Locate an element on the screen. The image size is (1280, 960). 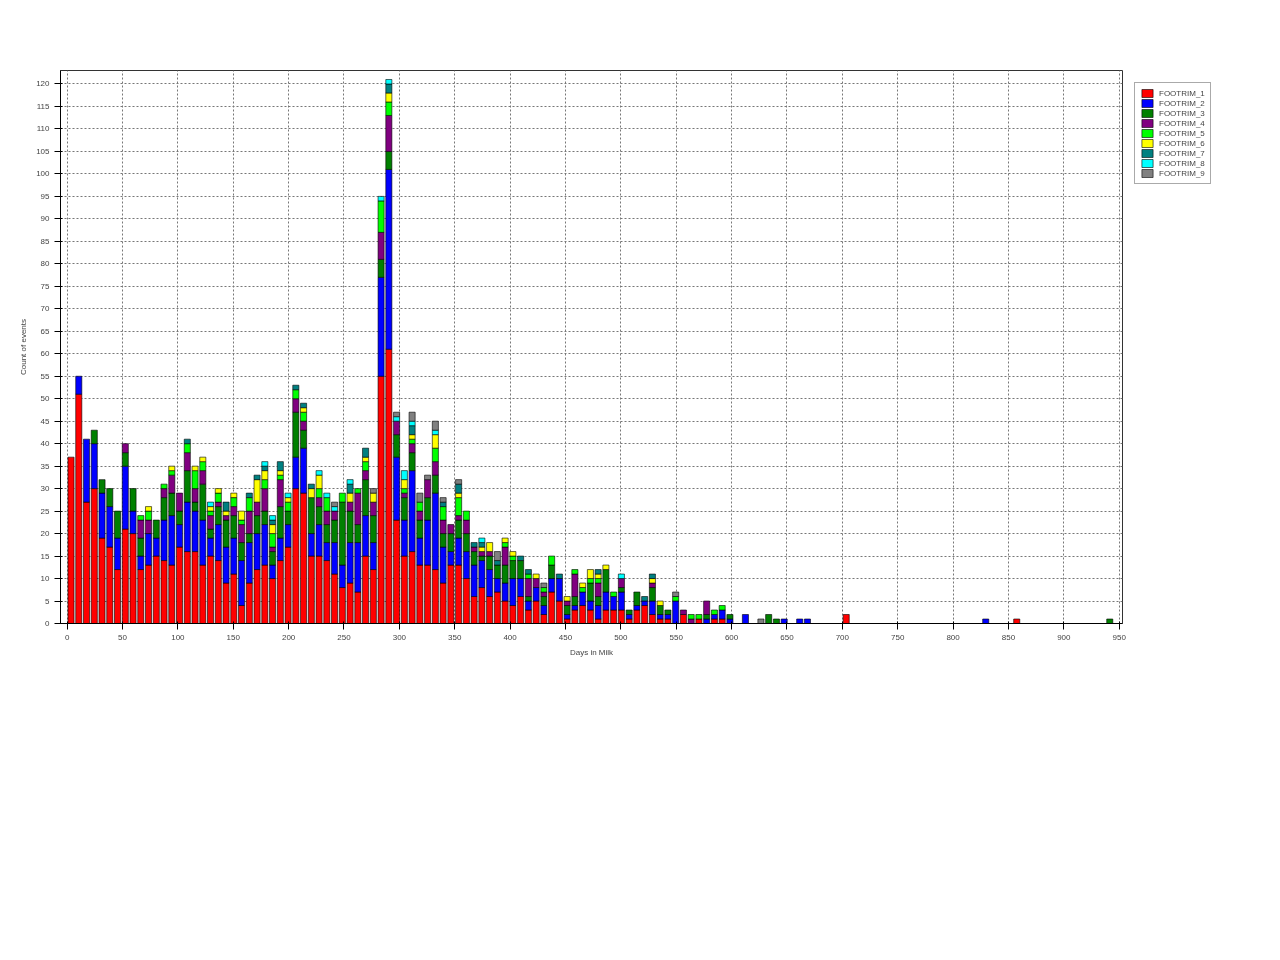
x-tick-label: 750 is located at coordinates (898, 637).